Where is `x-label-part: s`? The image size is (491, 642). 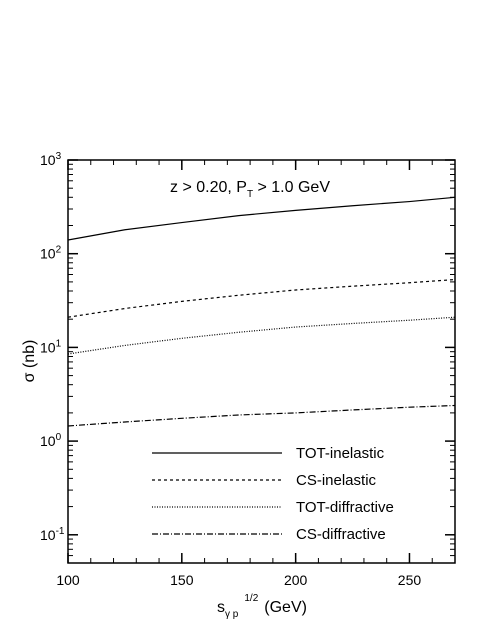 x-label-part: s is located at coordinates (221, 607).